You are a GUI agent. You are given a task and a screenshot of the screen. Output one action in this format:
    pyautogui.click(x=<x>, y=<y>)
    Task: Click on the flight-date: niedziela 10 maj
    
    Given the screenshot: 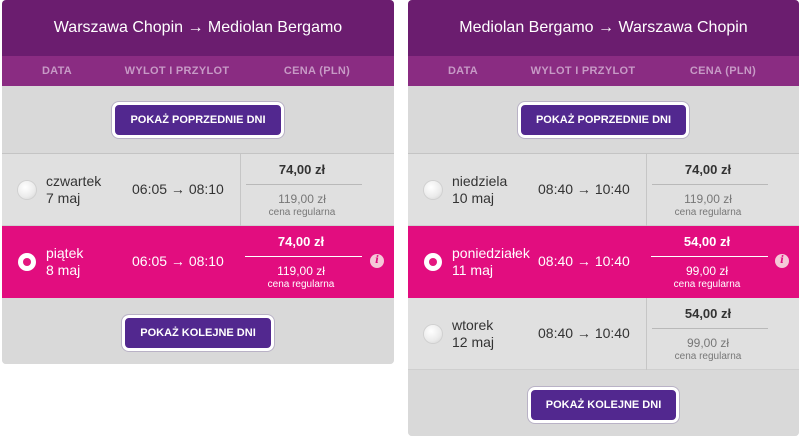 What is the action you would take?
    pyautogui.click(x=479, y=190)
    